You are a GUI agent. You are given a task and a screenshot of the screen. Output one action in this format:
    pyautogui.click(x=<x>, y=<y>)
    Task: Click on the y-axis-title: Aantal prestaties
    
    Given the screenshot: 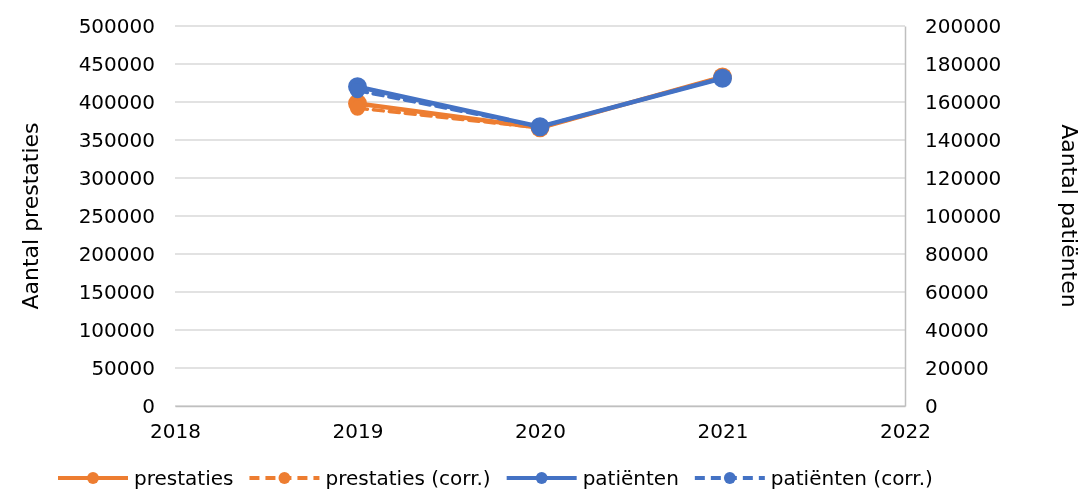 What is the action you would take?
    pyautogui.click(x=30, y=216)
    